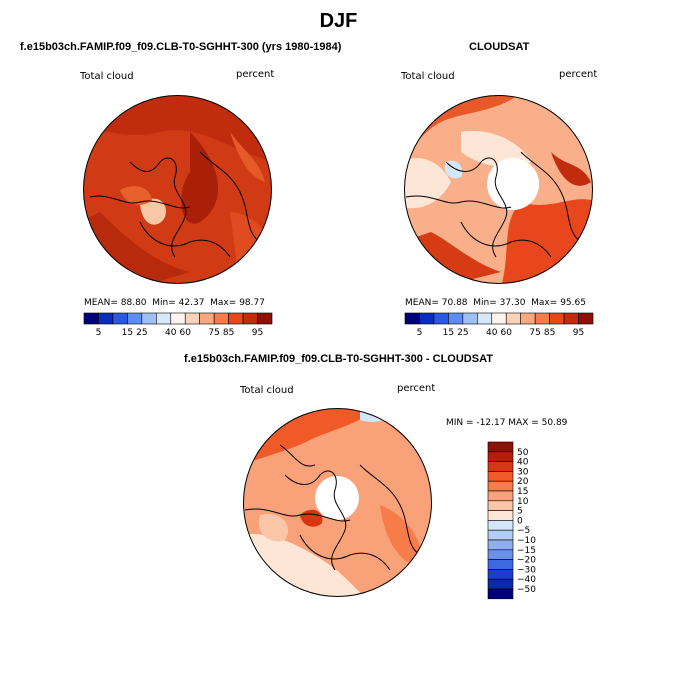 The height and width of the screenshot is (678, 677). I want to click on panel1-colorbar-tick-label: 15, so click(127, 333).